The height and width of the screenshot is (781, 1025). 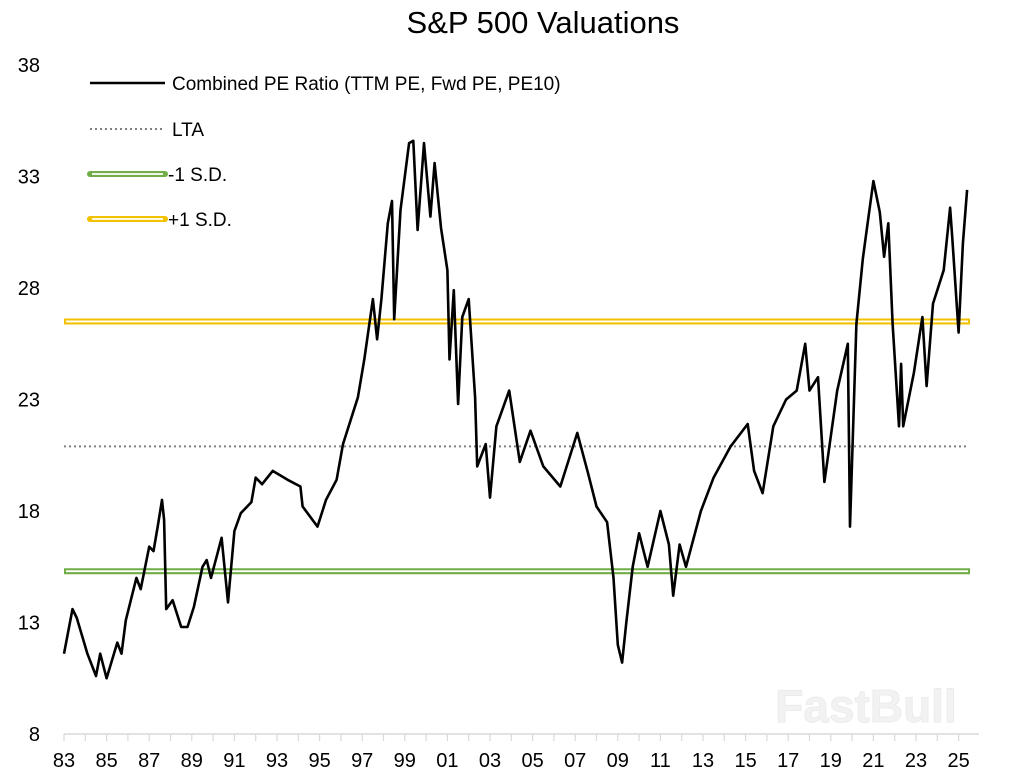 What do you see at coordinates (490, 761) in the screenshot?
I see `x-tick-label: 03` at bounding box center [490, 761].